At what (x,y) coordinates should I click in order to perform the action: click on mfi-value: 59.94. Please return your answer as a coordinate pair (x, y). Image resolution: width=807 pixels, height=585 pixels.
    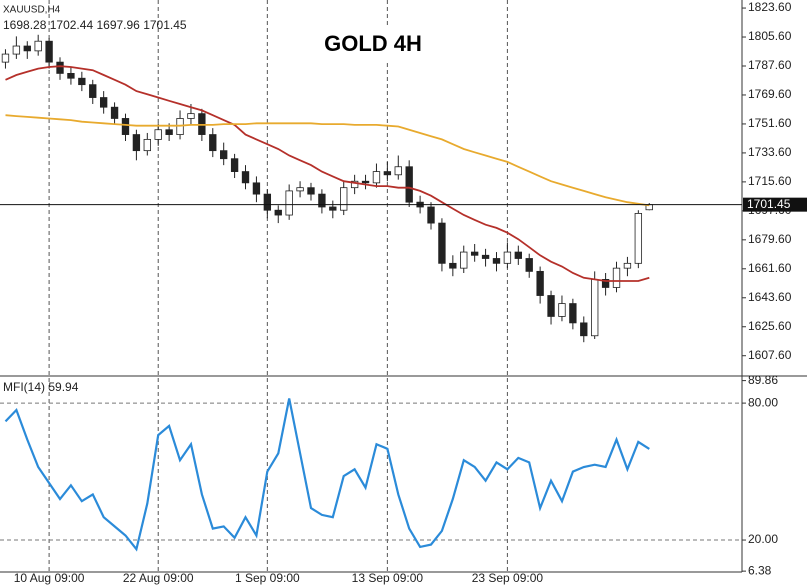
    Looking at the image, I should click on (63, 387).